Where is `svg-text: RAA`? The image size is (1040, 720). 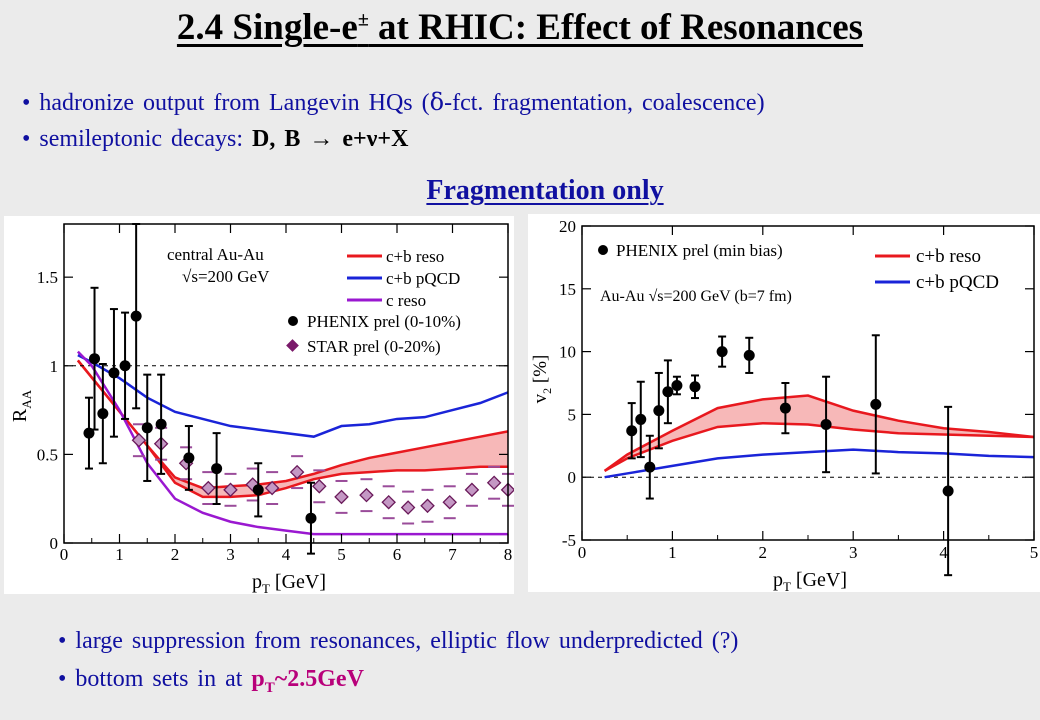
svg-text: RAA is located at coordinates (21, 405).